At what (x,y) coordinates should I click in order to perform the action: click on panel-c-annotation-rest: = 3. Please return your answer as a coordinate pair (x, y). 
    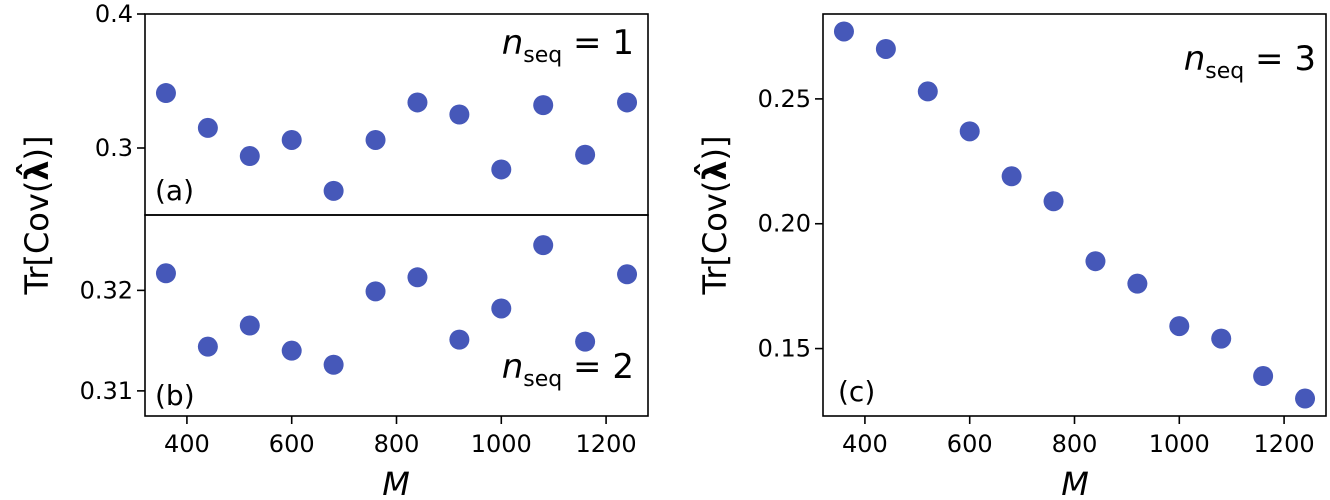
    Looking at the image, I should click on (1280, 59).